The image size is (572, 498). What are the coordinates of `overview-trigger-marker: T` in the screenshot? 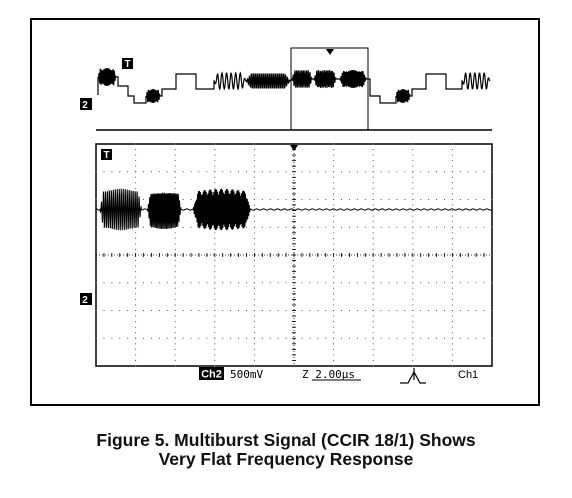 It's located at (127, 64).